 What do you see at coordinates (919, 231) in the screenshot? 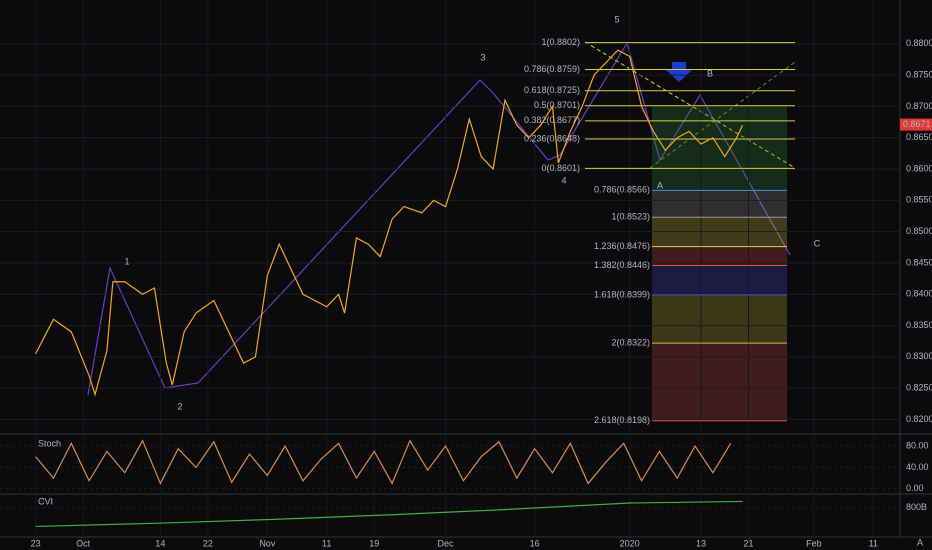
I see `y-tick-label: 0.8500` at bounding box center [919, 231].